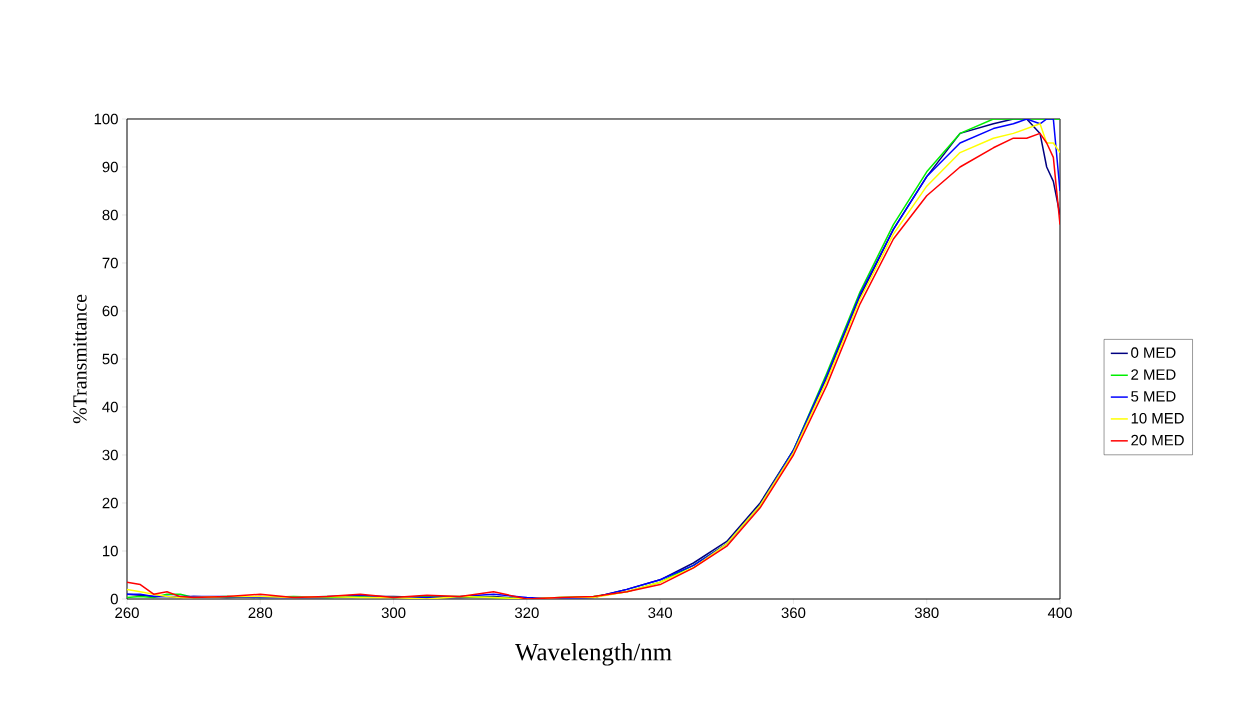 The width and height of the screenshot is (1250, 708). I want to click on y-tick-label: 100, so click(106, 119).